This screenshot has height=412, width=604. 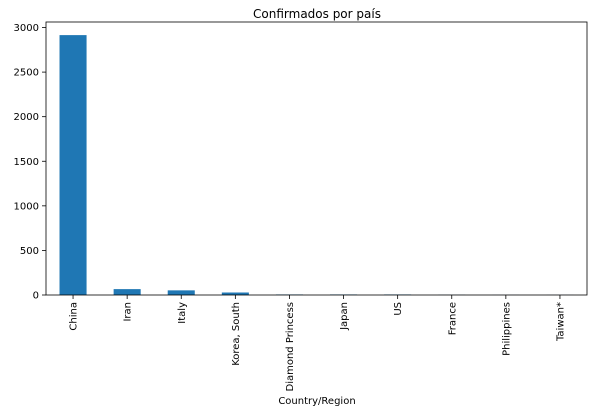 What do you see at coordinates (182, 313) in the screenshot?
I see `x-tick-label: Italy` at bounding box center [182, 313].